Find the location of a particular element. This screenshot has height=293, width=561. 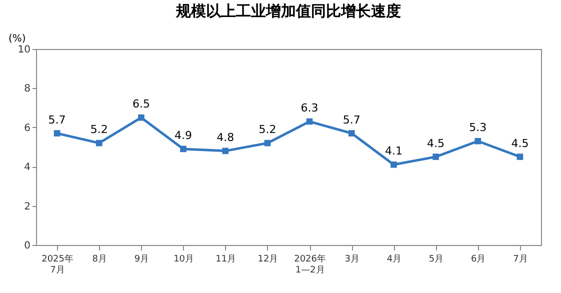

x-tick-label: 12月 is located at coordinates (268, 259).